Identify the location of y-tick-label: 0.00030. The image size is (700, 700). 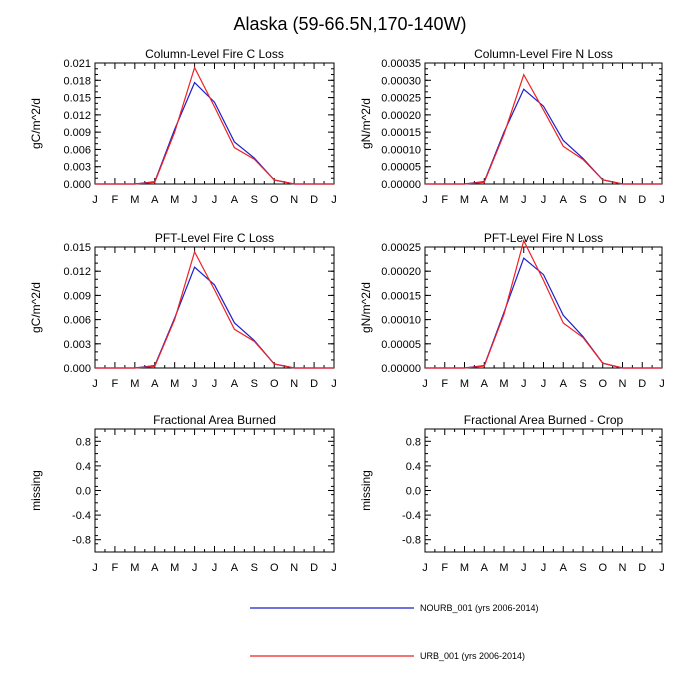
(401, 81).